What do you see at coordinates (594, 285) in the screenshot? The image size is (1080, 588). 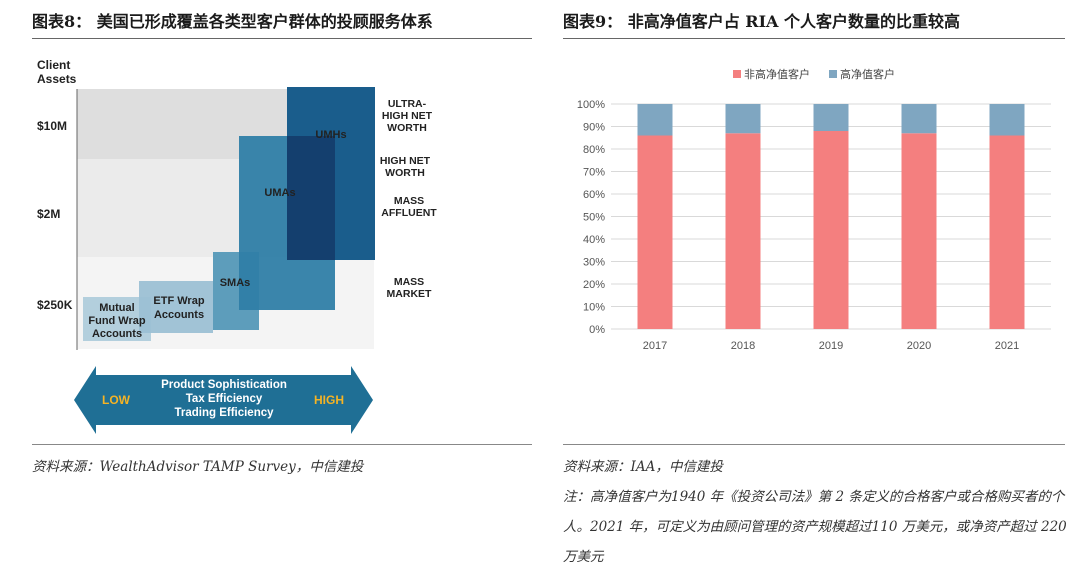 I see `y-tick-label: 20%` at bounding box center [594, 285].